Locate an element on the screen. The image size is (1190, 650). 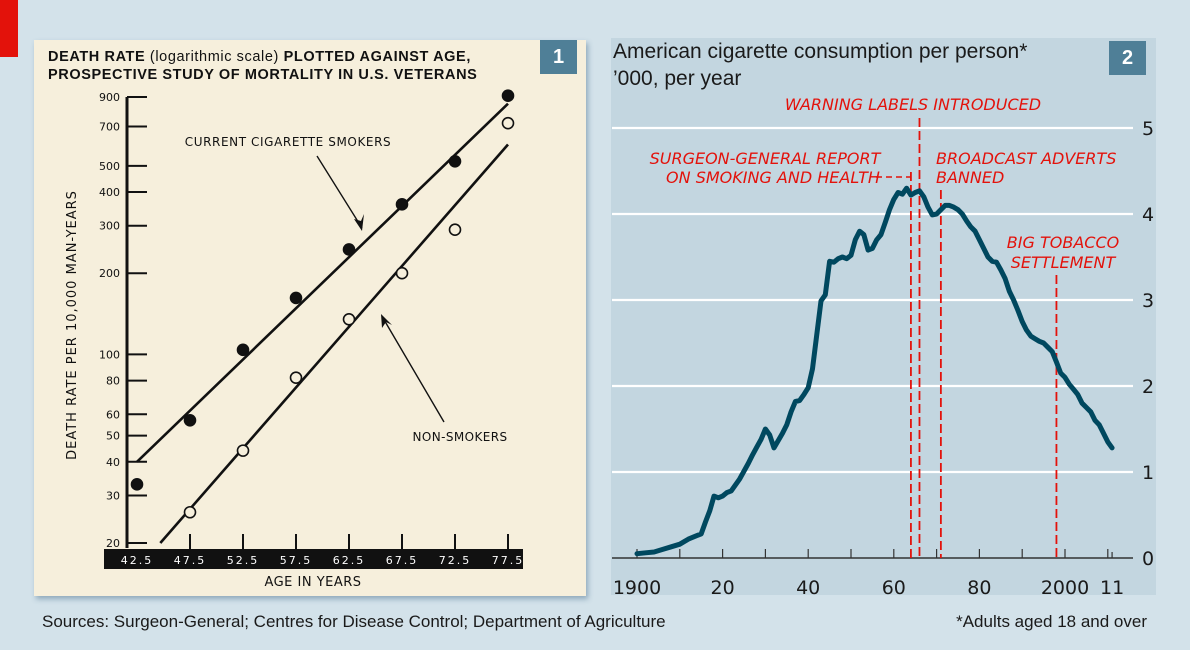
chart2-x-tick-label: 1900 is located at coordinates (637, 588).